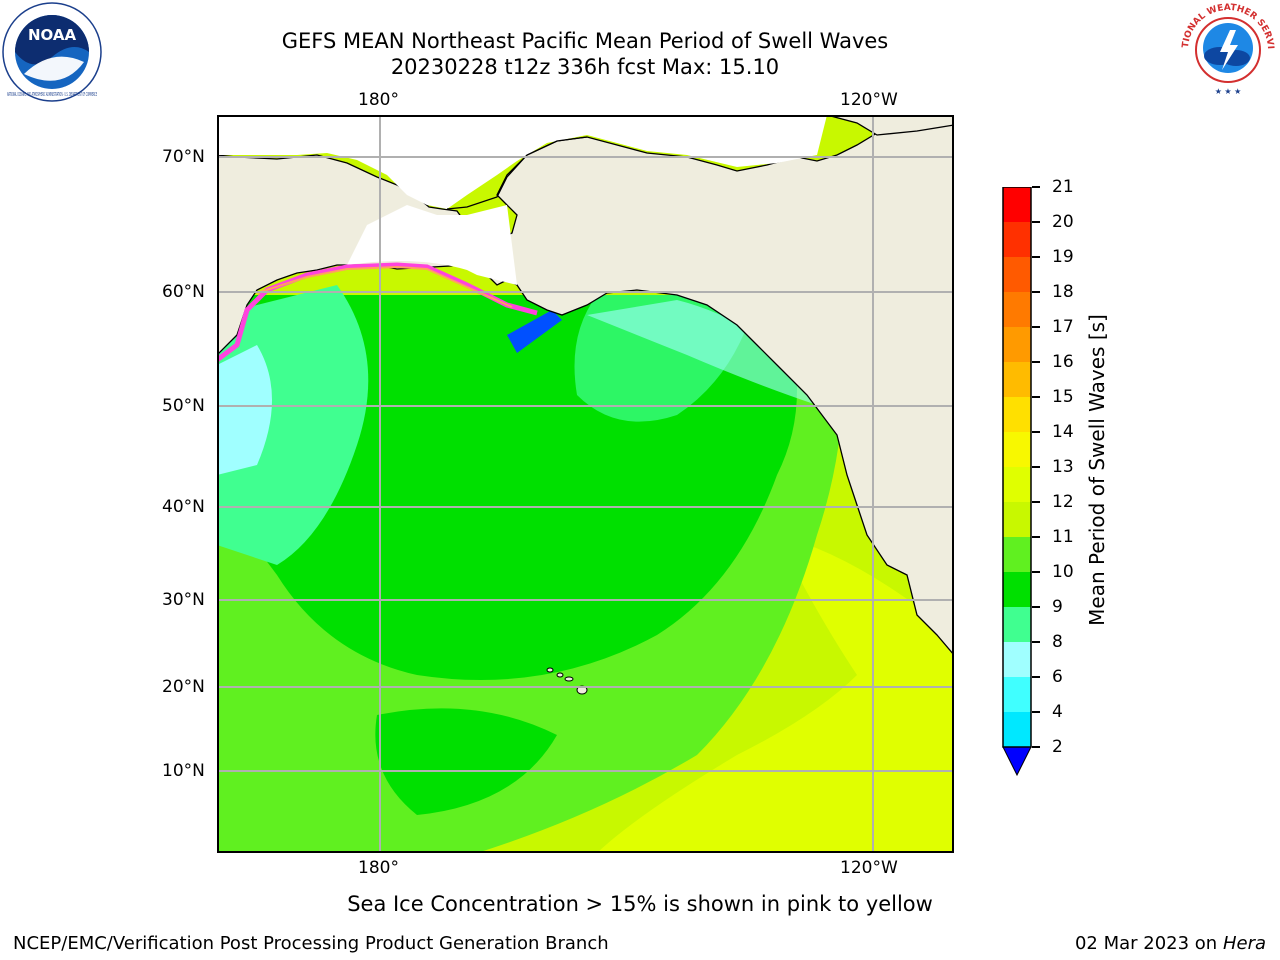 The height and width of the screenshot is (960, 1280). I want to click on lat-label-20n: 20°N, so click(183, 687).